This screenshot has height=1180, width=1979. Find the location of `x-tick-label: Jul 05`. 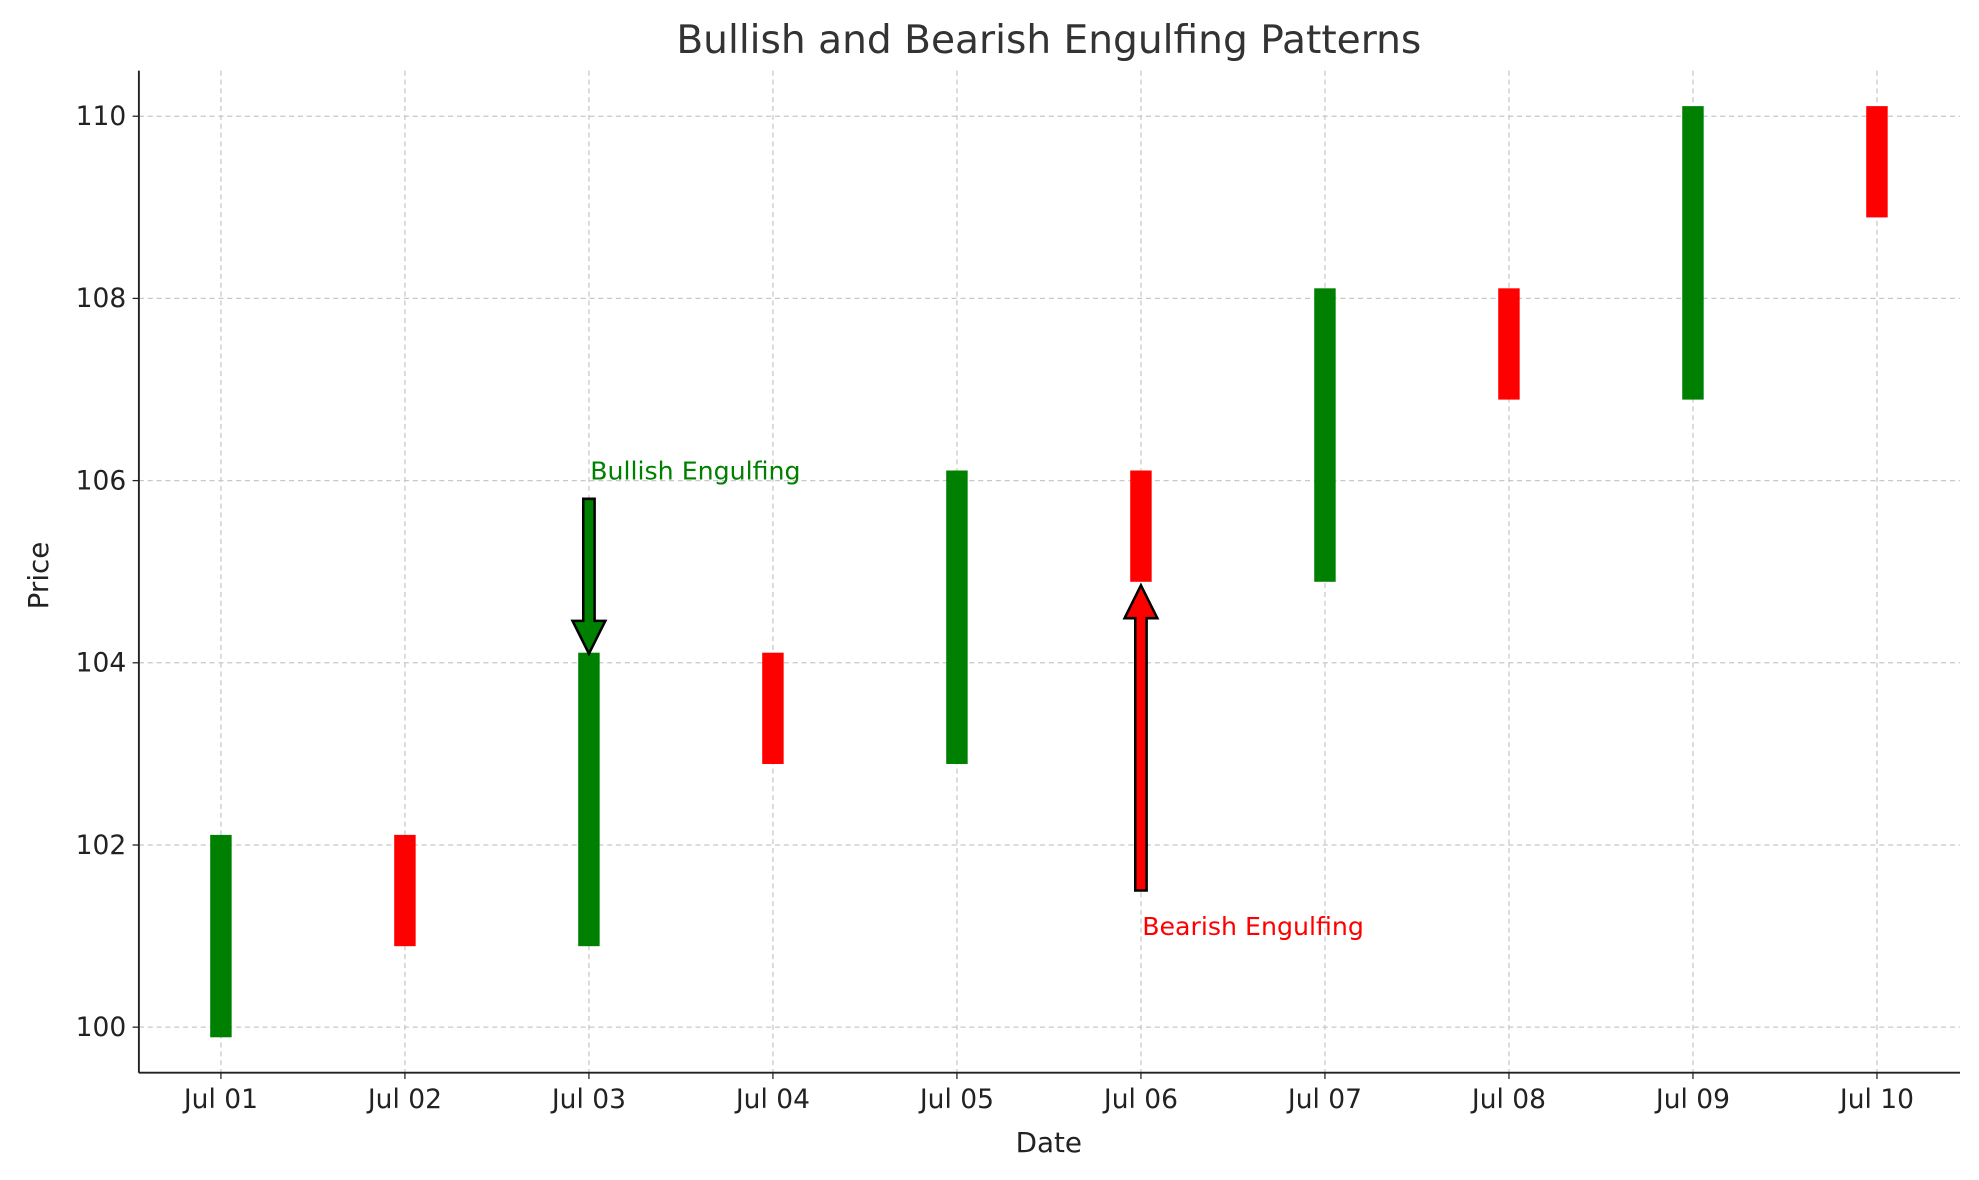

x-tick-label: Jul 05 is located at coordinates (956, 1099).